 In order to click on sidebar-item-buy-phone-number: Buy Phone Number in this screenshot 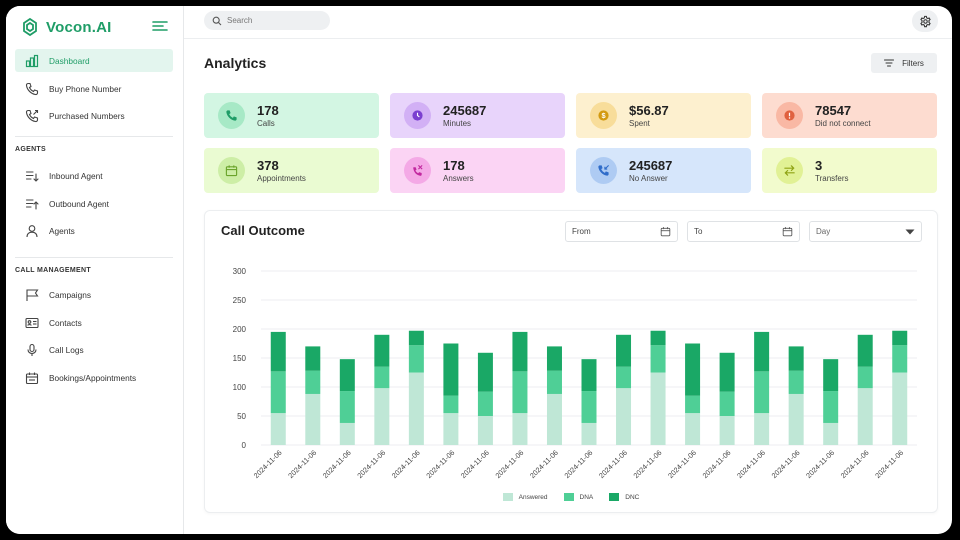, I will do `click(94, 88)`.